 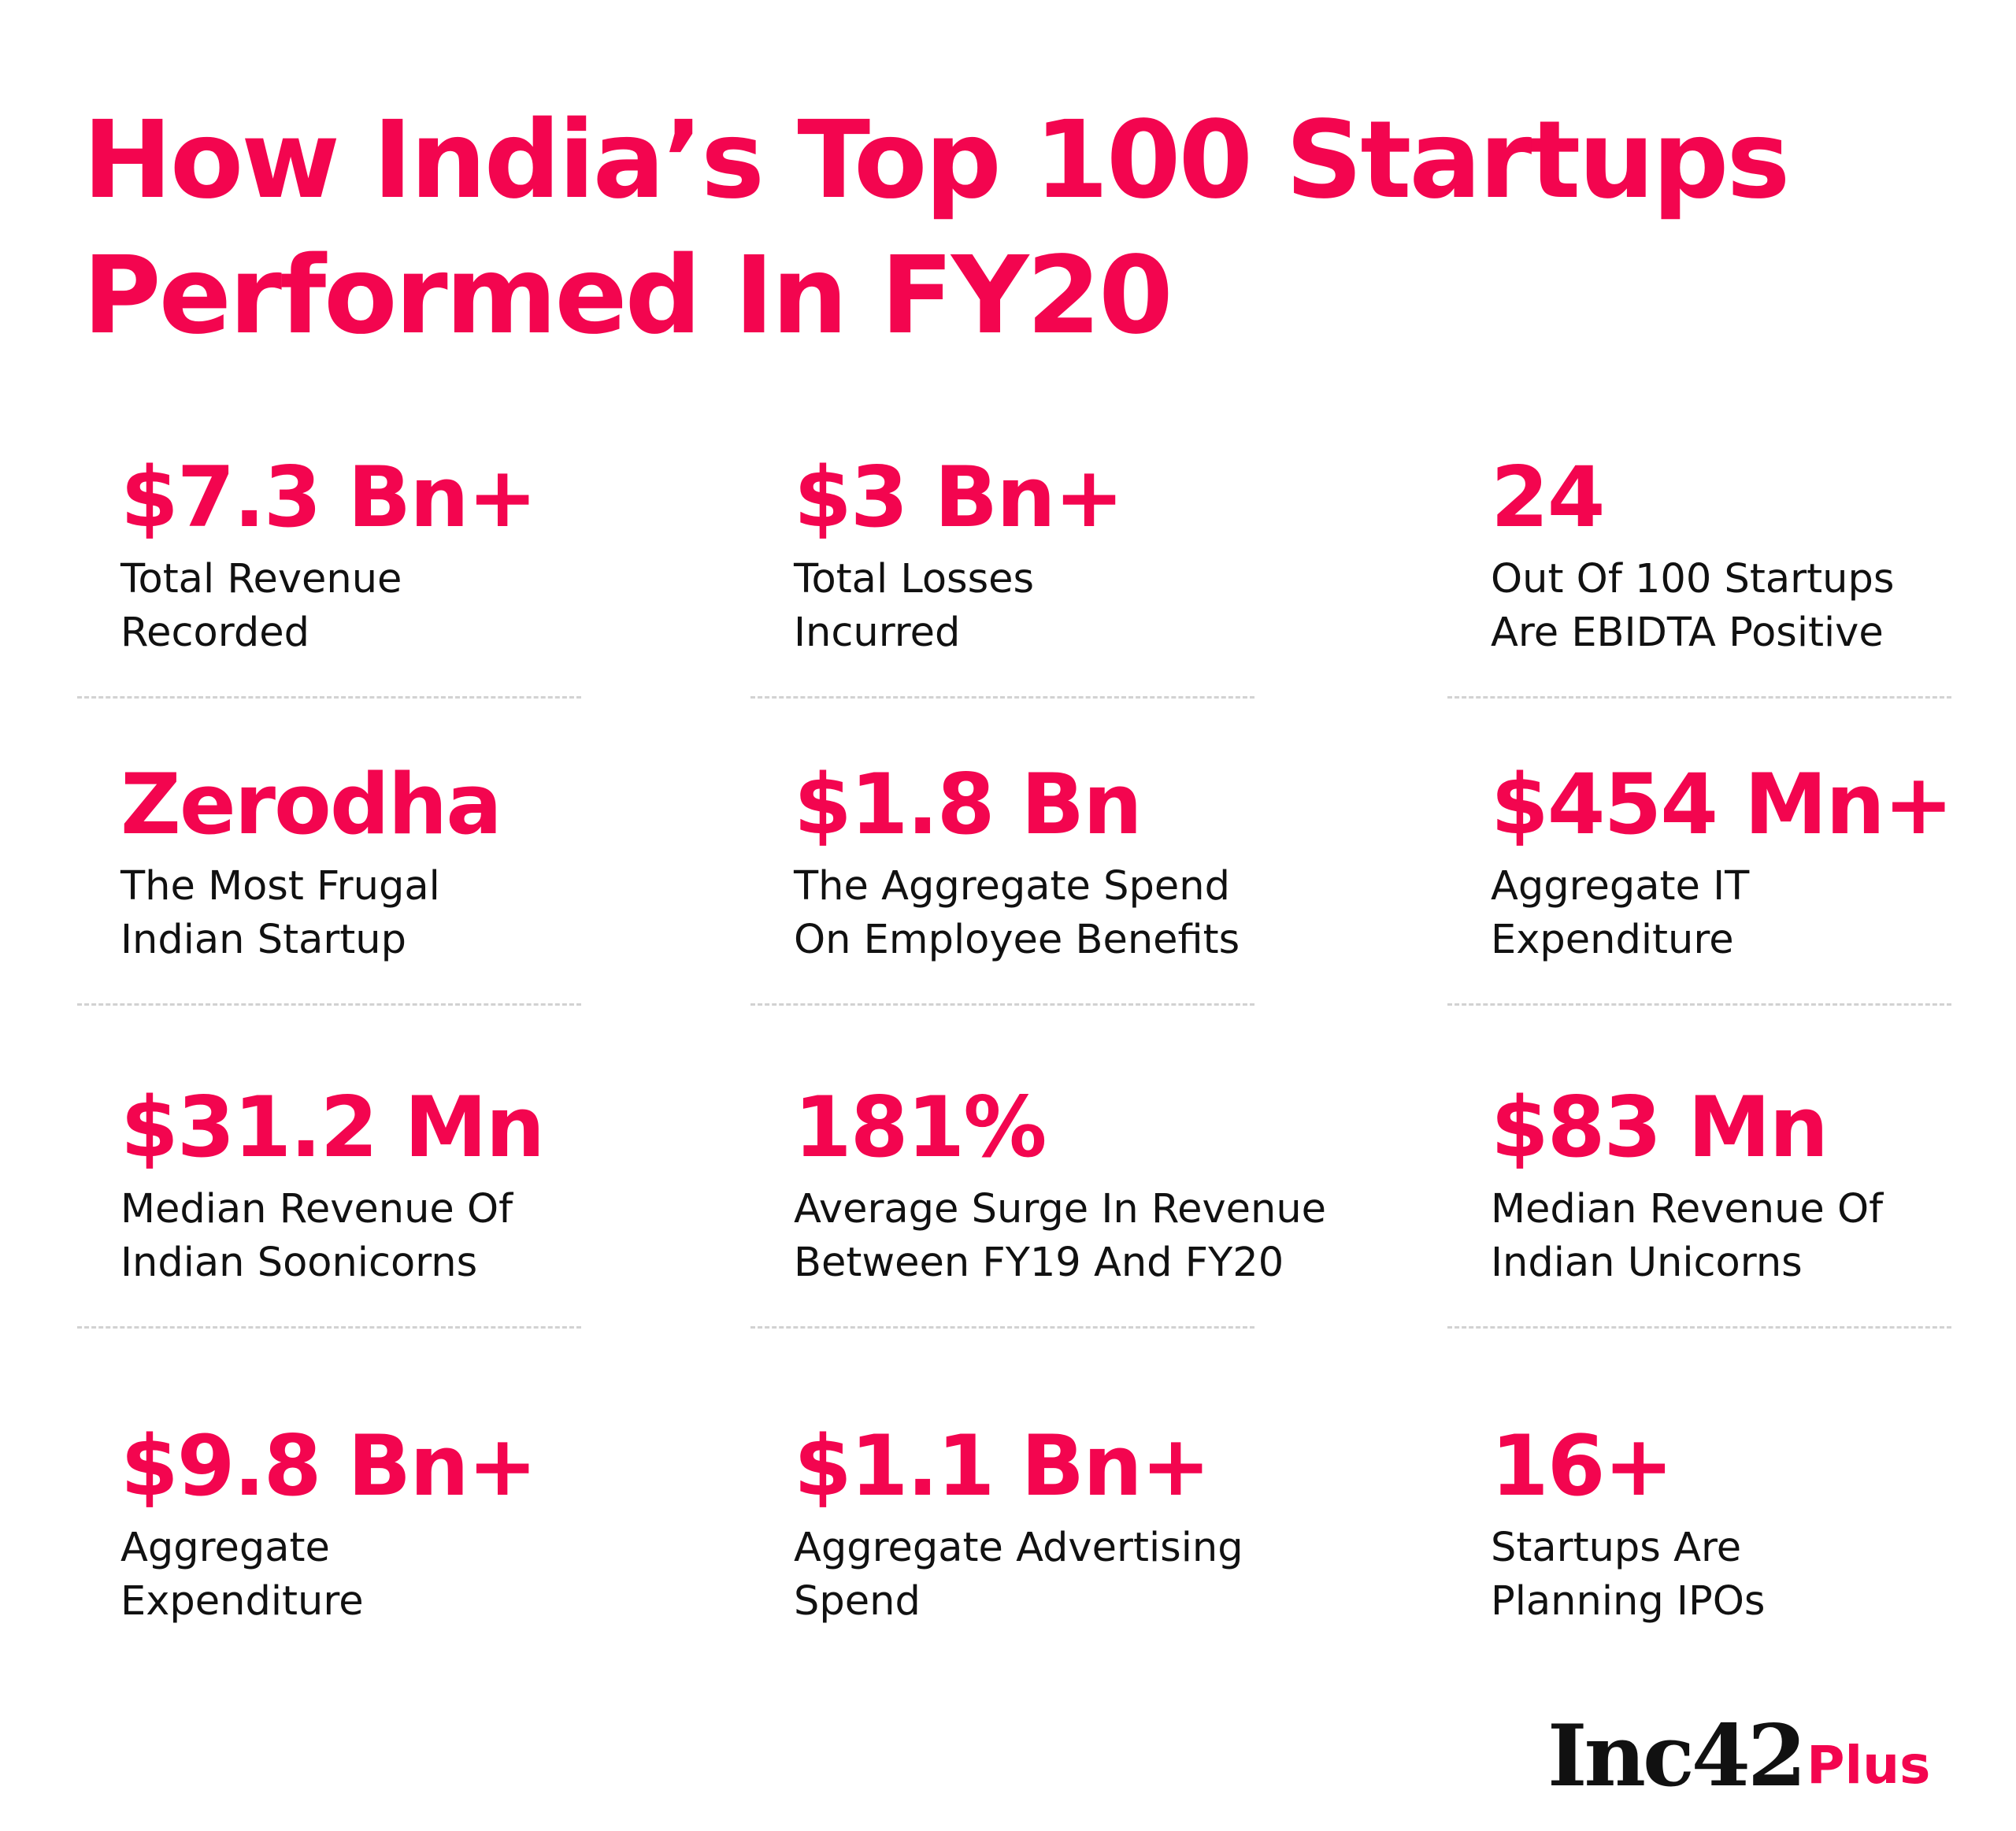 What do you see at coordinates (263, 940) in the screenshot?
I see `stat-label-line-2: Indian Startup` at bounding box center [263, 940].